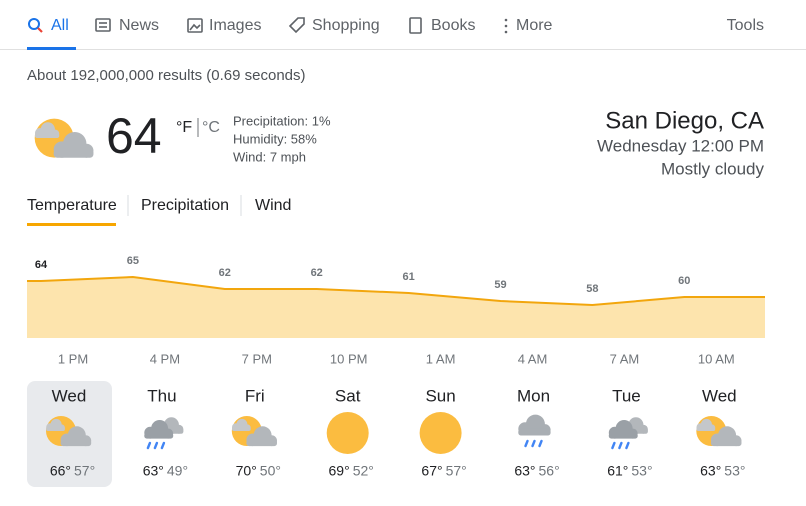  I want to click on active-tab-underline, so click(51, 48).